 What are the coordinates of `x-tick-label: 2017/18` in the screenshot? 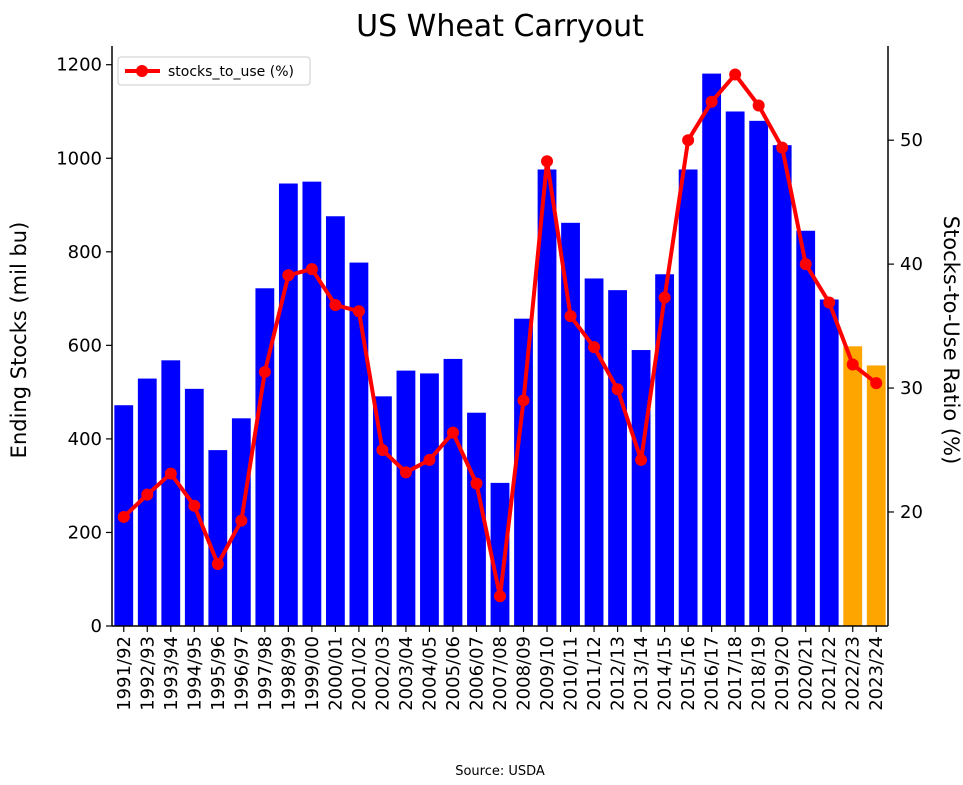 It's located at (735, 673).